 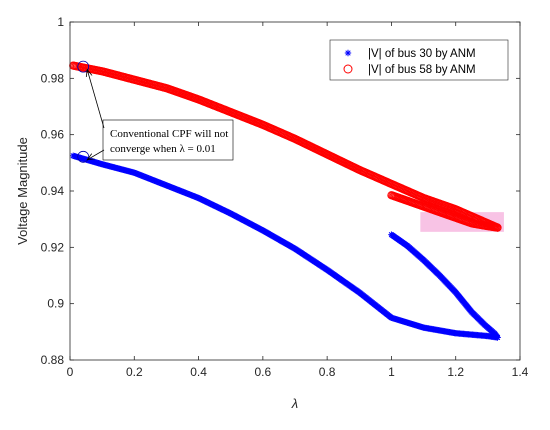 I want to click on y-tick-label: 0.92, so click(x=53, y=247).